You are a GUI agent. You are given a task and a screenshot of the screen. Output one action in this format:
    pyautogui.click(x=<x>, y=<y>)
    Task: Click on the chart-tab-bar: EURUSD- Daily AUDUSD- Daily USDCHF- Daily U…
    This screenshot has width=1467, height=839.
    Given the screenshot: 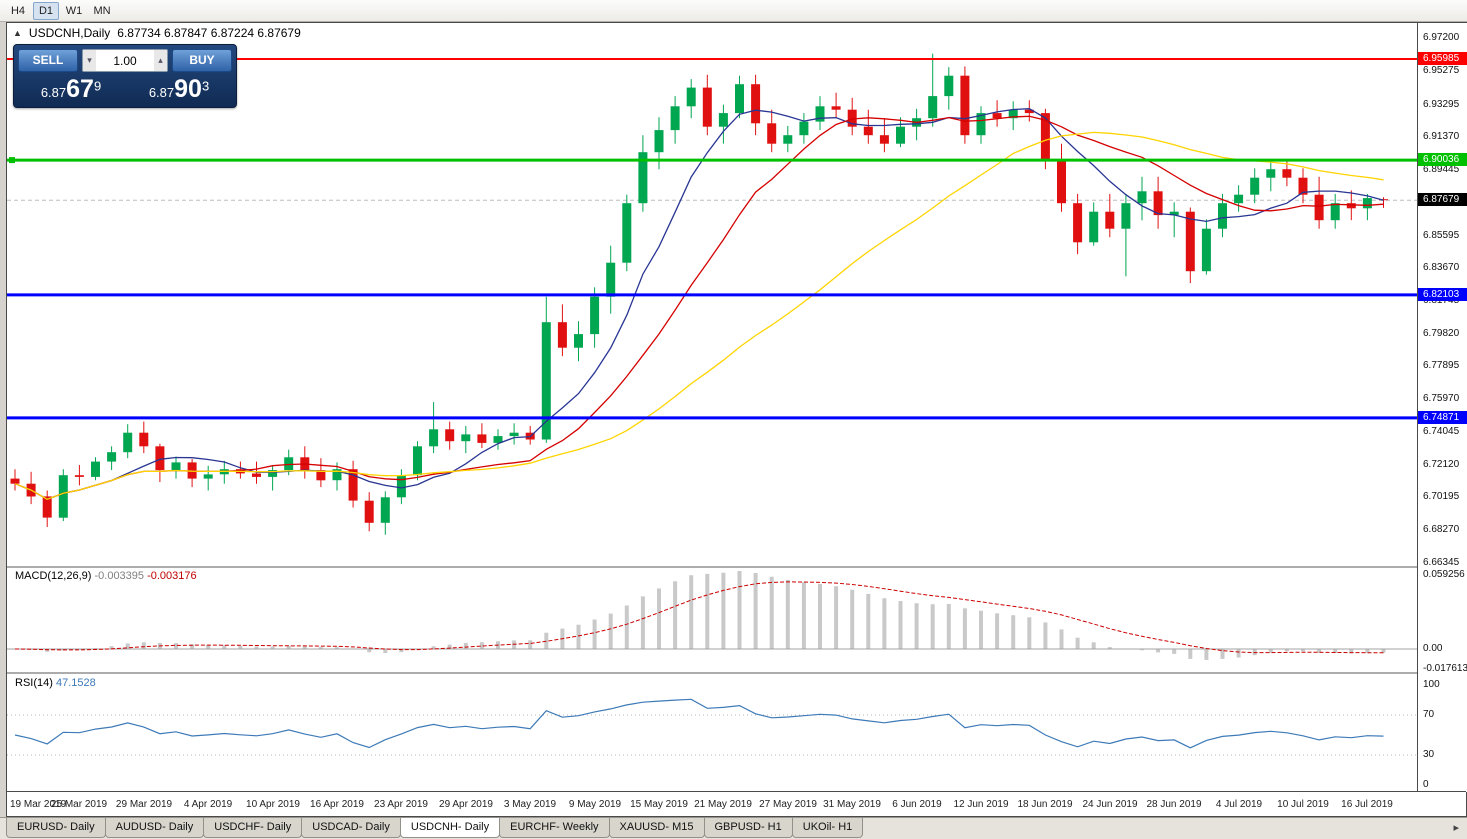 What is the action you would take?
    pyautogui.click(x=733, y=828)
    